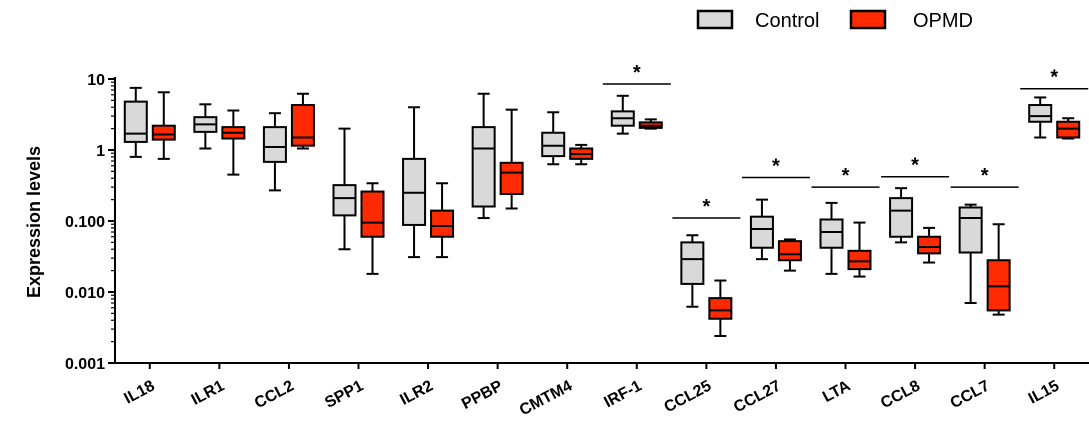  I want to click on legend-label-opmd: OPMD, so click(943, 21).